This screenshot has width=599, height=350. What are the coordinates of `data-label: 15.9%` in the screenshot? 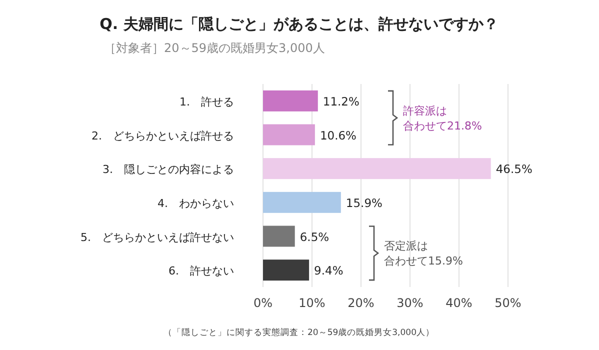 It's located at (364, 203).